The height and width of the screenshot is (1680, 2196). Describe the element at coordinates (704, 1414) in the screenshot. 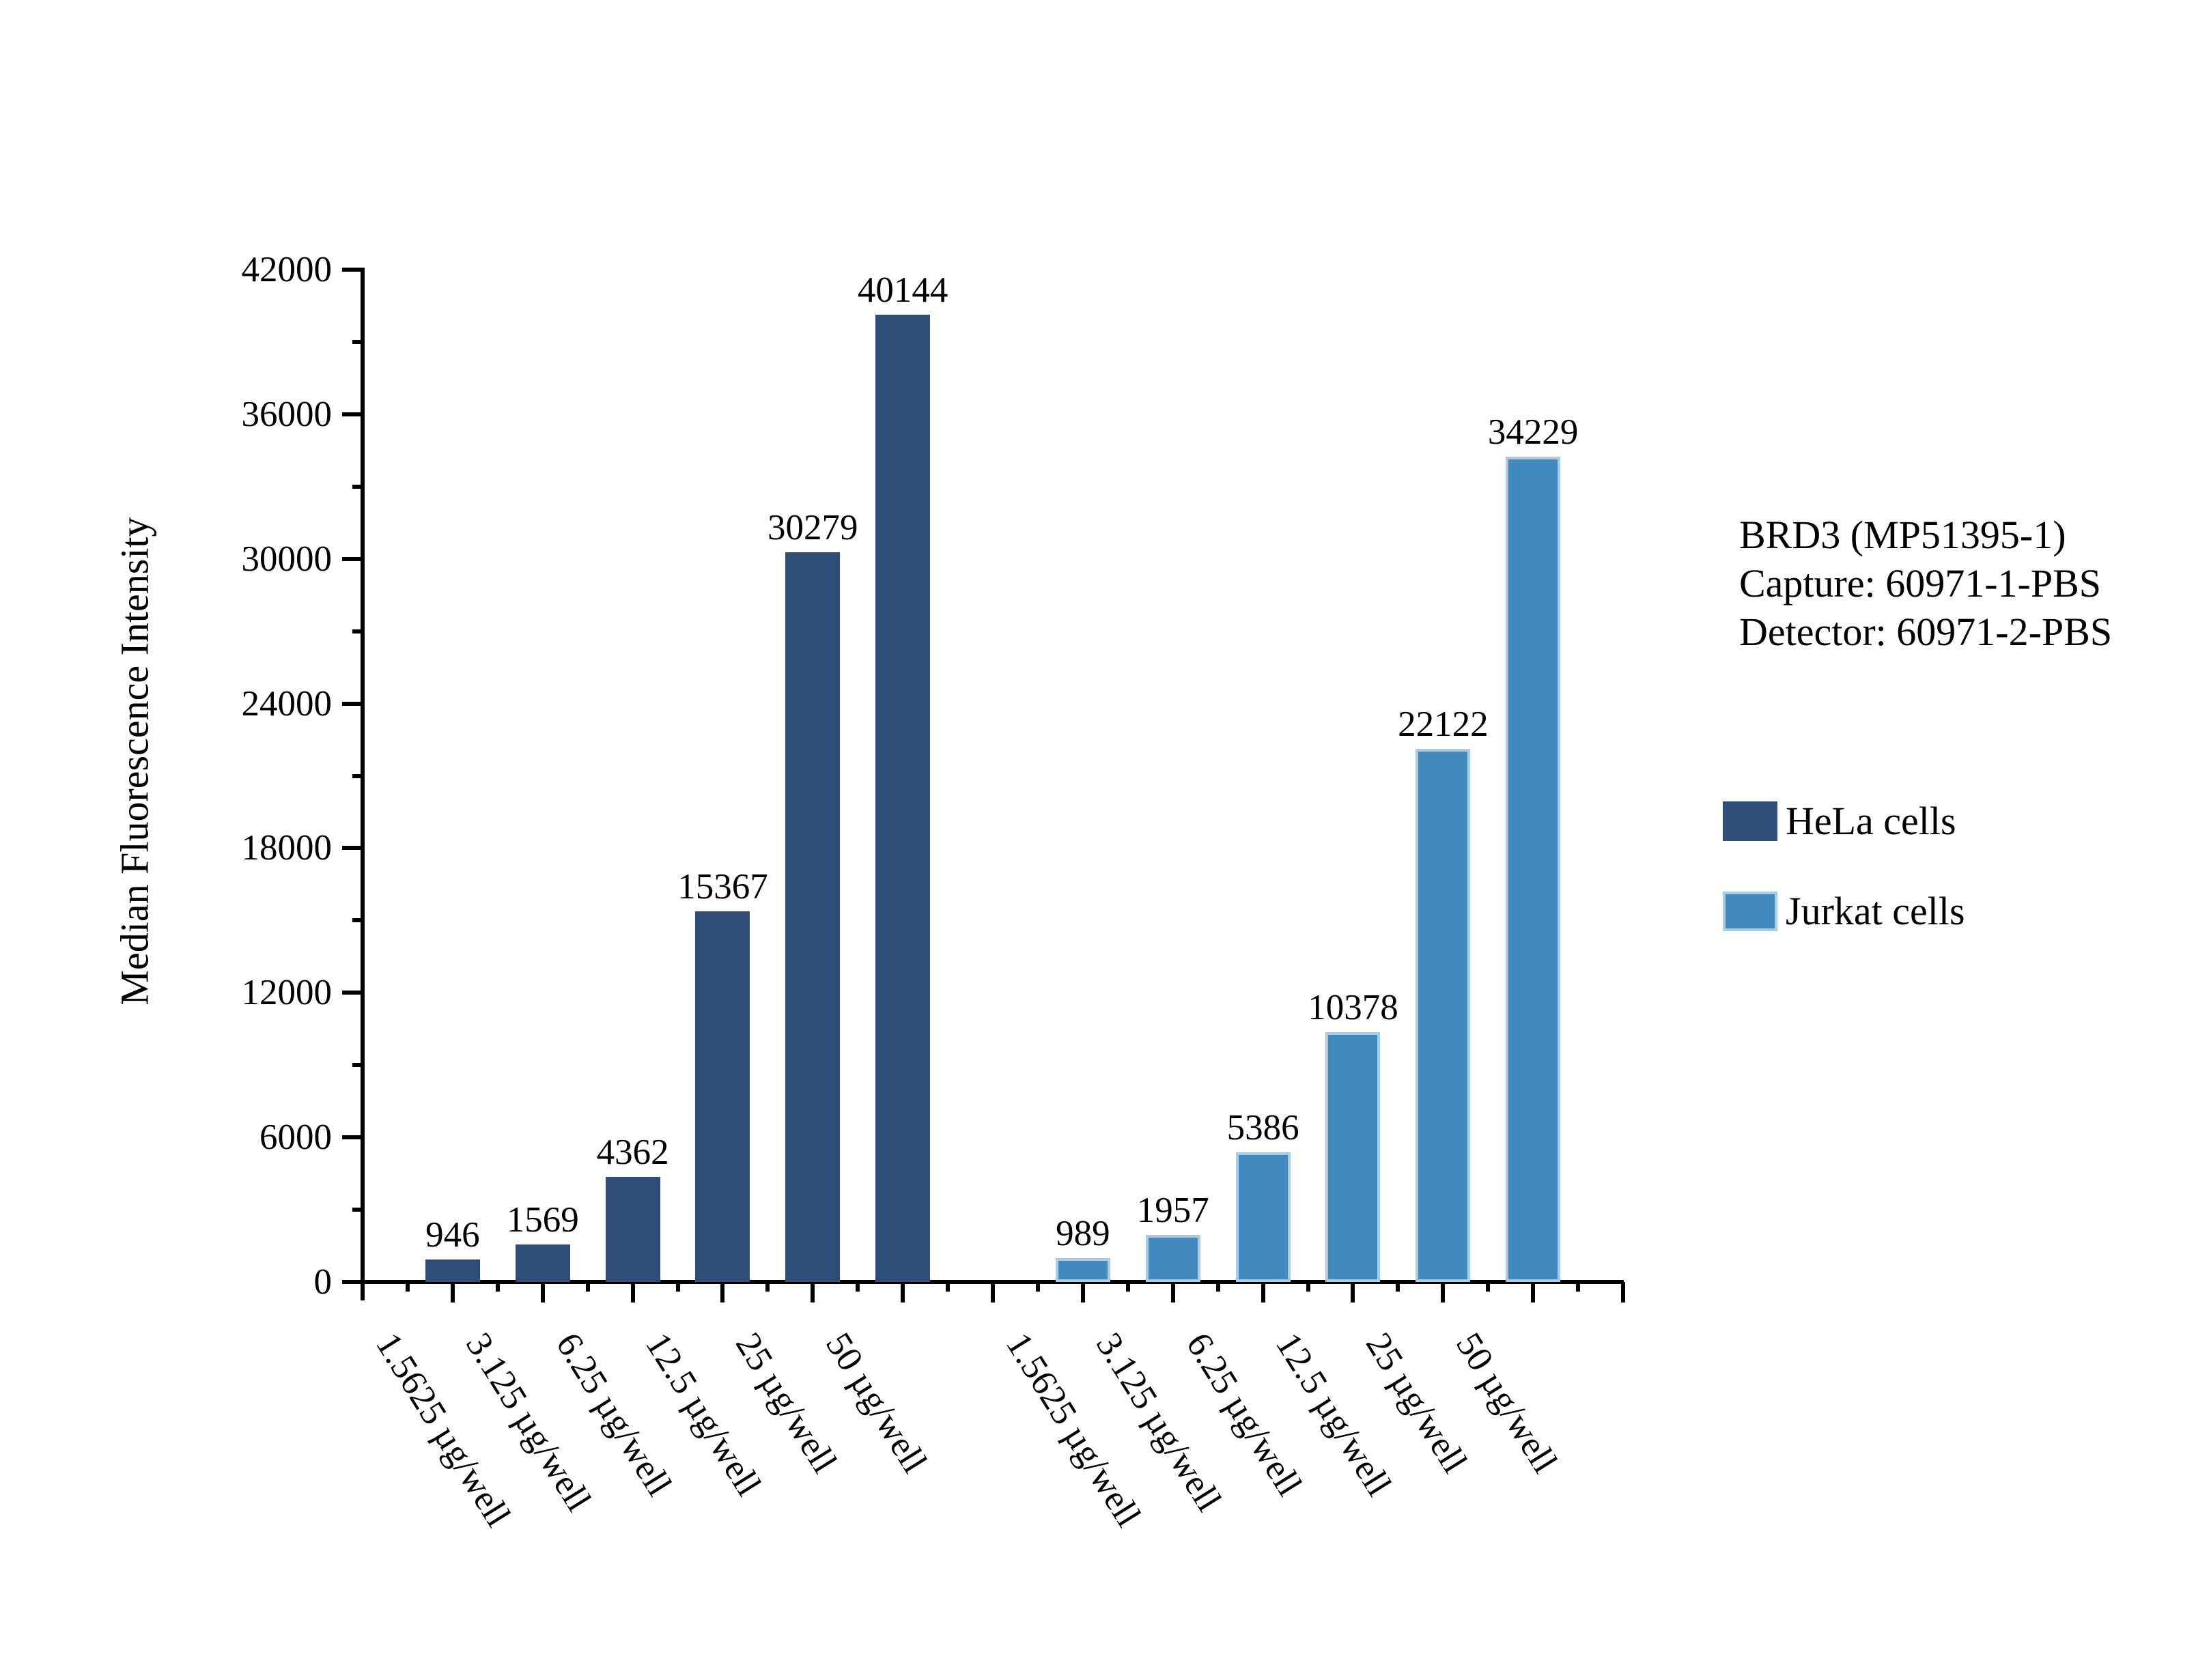

I see `x-tick-label-hela-3: 12.5 µg/well` at that location.